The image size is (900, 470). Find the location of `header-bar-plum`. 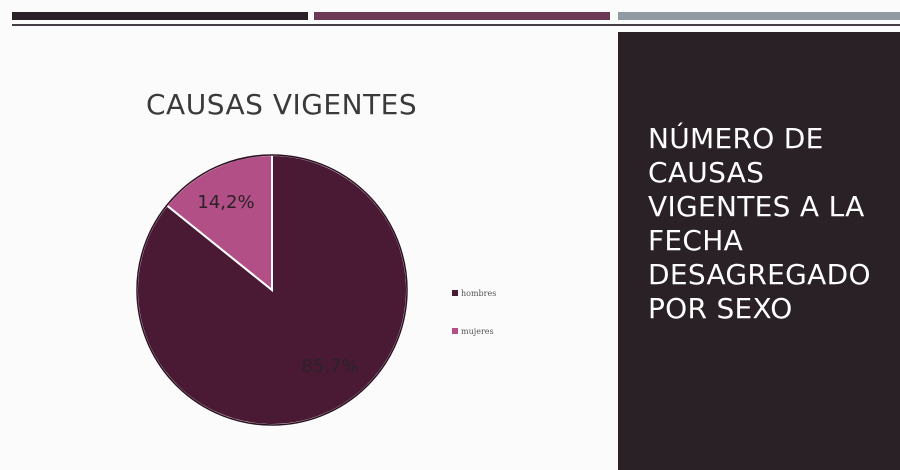

header-bar-plum is located at coordinates (462, 16).